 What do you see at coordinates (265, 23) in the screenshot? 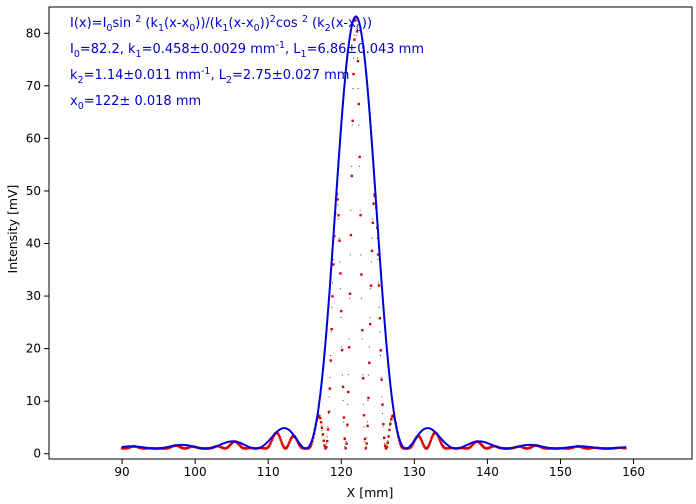
I see `annotation-segment: ))` at bounding box center [265, 23].